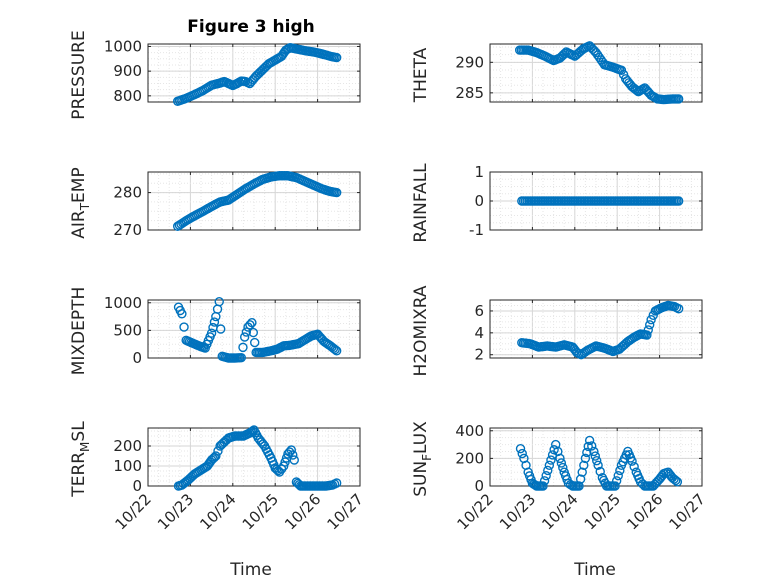 Image resolution: width=778 pixels, height=583 pixels. What do you see at coordinates (476, 230) in the screenshot?
I see `y-tick-label: -1` at bounding box center [476, 230].